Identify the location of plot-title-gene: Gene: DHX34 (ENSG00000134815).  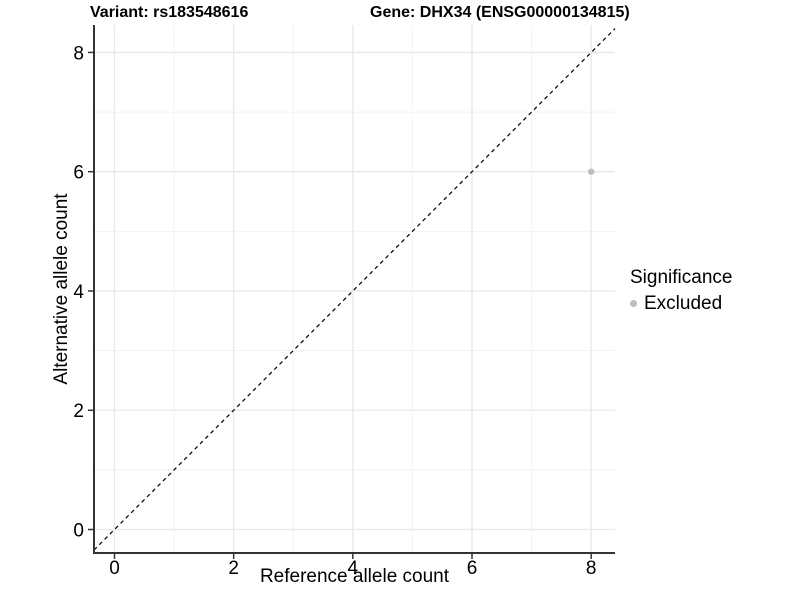
(500, 12).